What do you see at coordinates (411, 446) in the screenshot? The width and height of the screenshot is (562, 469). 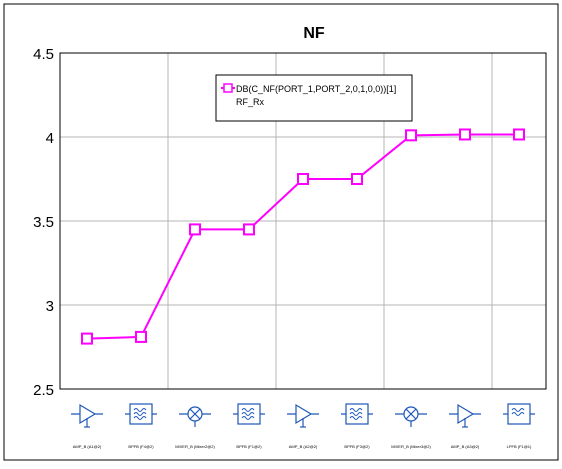 I see `stage-label: MIXER_B (Mixer3@2)` at bounding box center [411, 446].